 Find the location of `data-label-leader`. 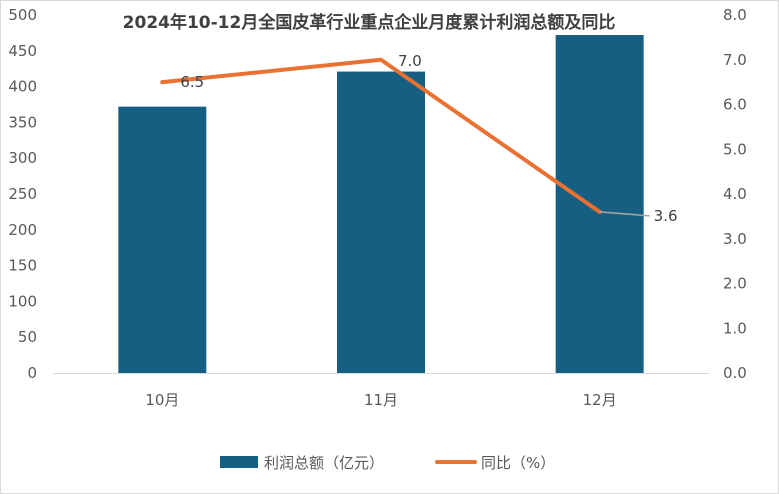

data-label-leader is located at coordinates (624, 214).